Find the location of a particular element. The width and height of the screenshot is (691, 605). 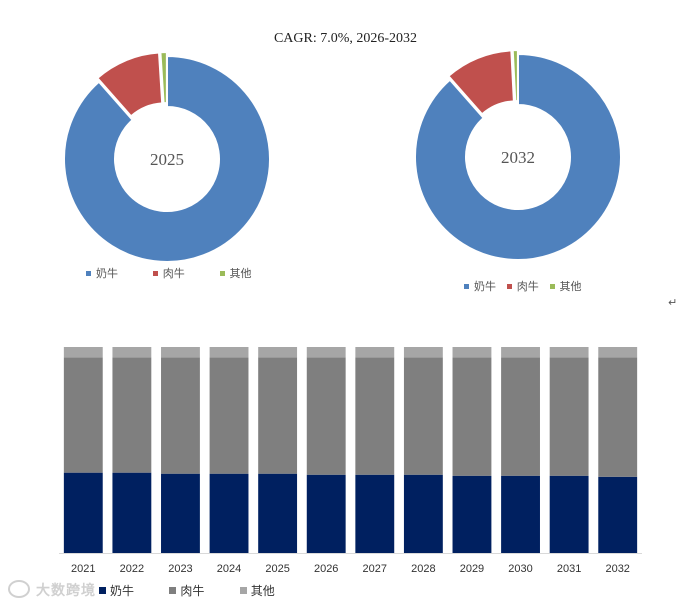

x-tick-label: 2025 is located at coordinates (277, 569).